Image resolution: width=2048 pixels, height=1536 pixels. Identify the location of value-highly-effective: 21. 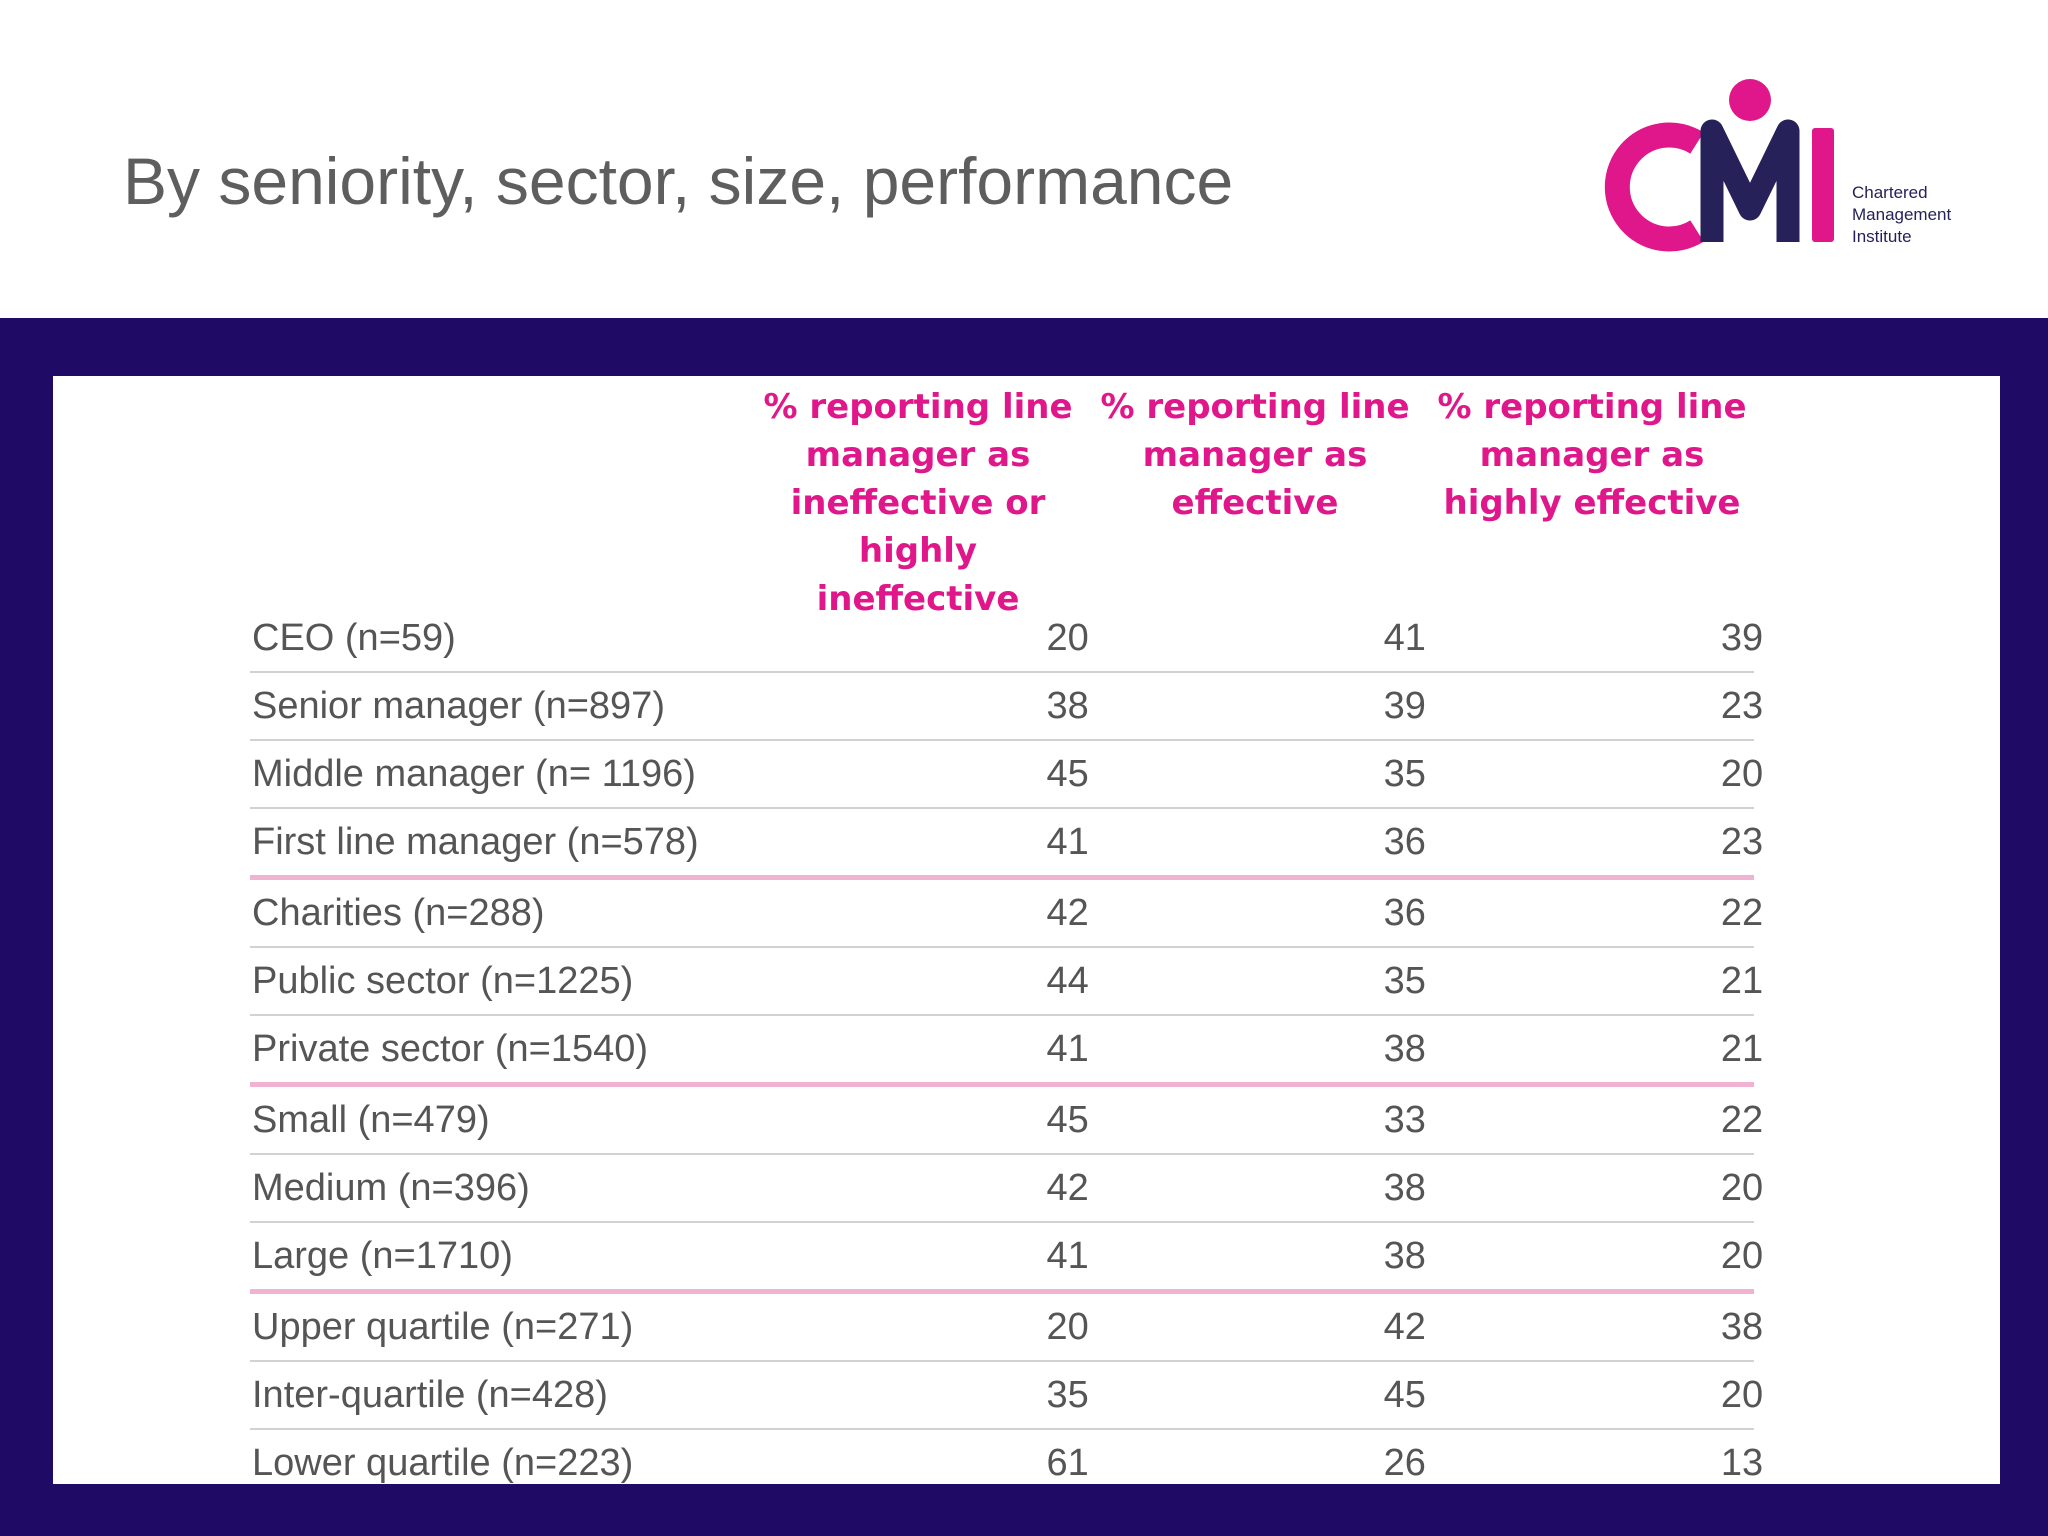
(1674, 1051).